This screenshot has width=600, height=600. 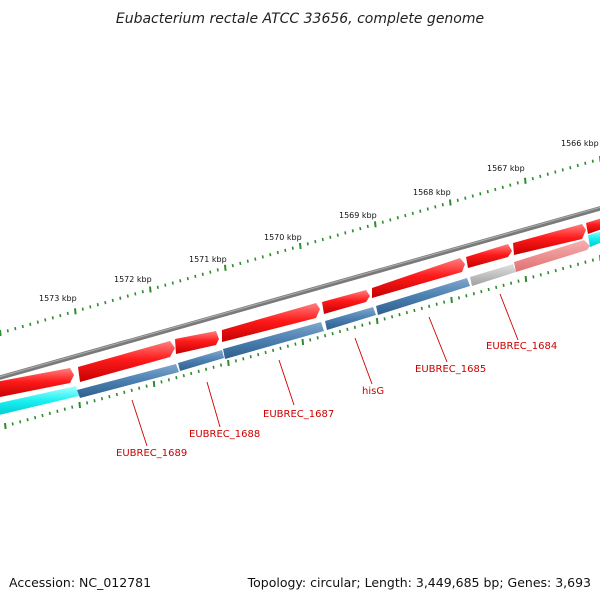 I want to click on gene-label: EUBREC_1688, so click(x=224, y=434).